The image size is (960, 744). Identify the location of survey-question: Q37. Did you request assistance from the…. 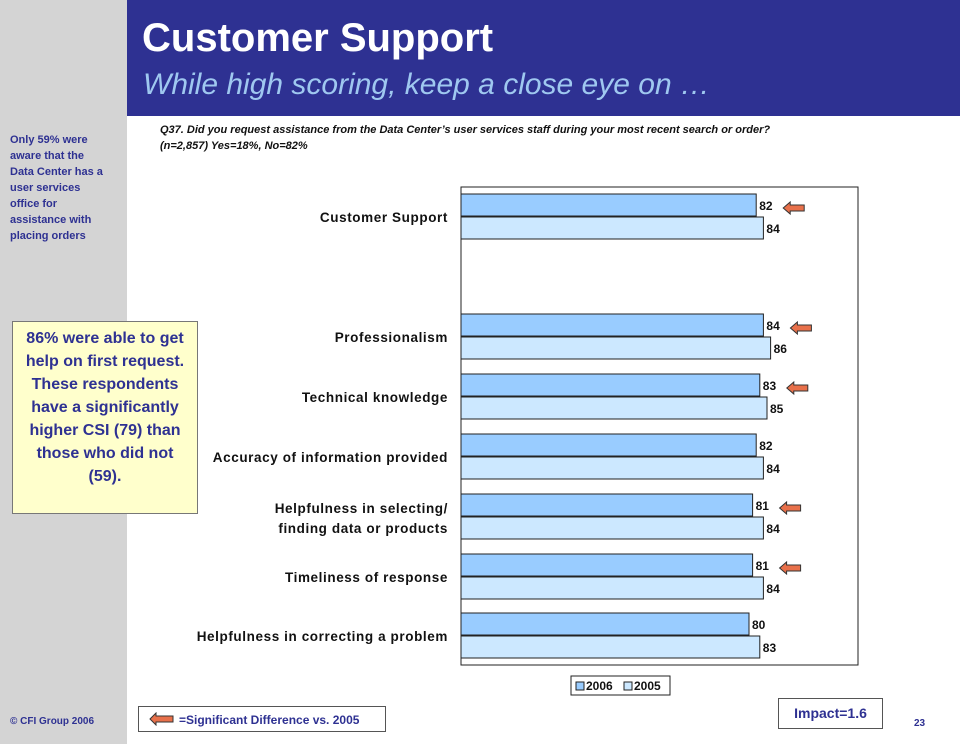
(540, 138).